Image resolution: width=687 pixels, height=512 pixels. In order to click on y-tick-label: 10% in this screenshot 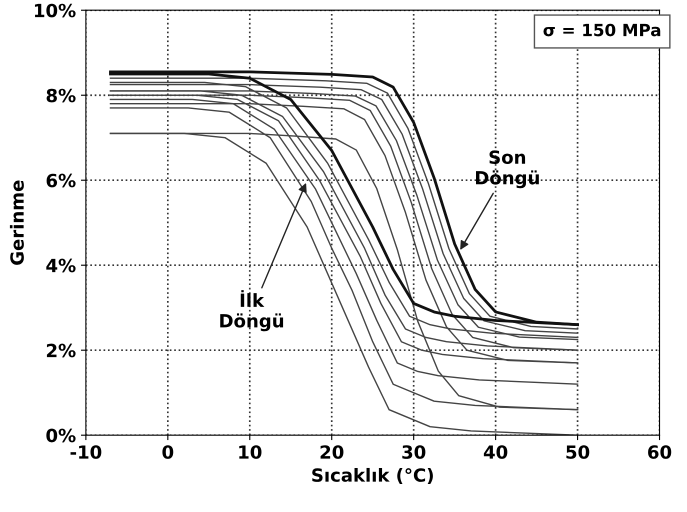, I will do `click(55, 11)`.